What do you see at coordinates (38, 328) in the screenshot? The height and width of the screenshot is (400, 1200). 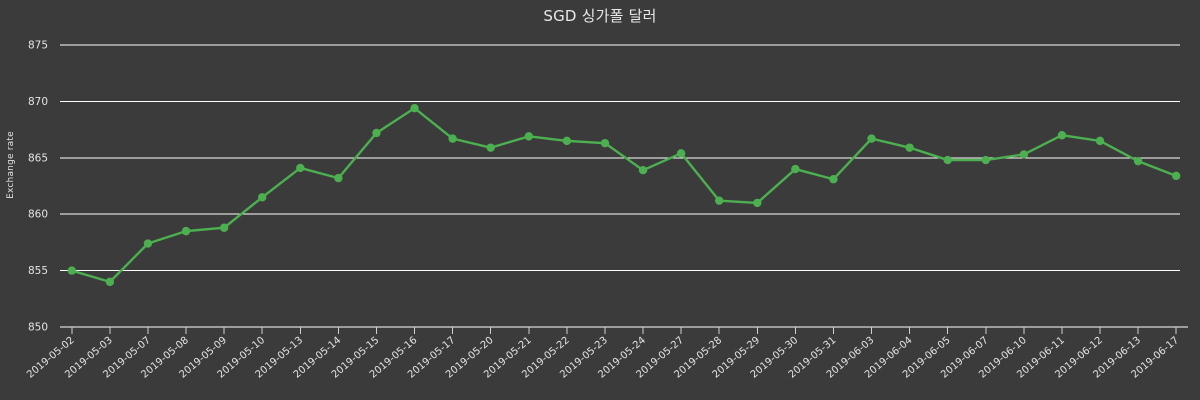 I see `y-tick-label-850: 850` at bounding box center [38, 328].